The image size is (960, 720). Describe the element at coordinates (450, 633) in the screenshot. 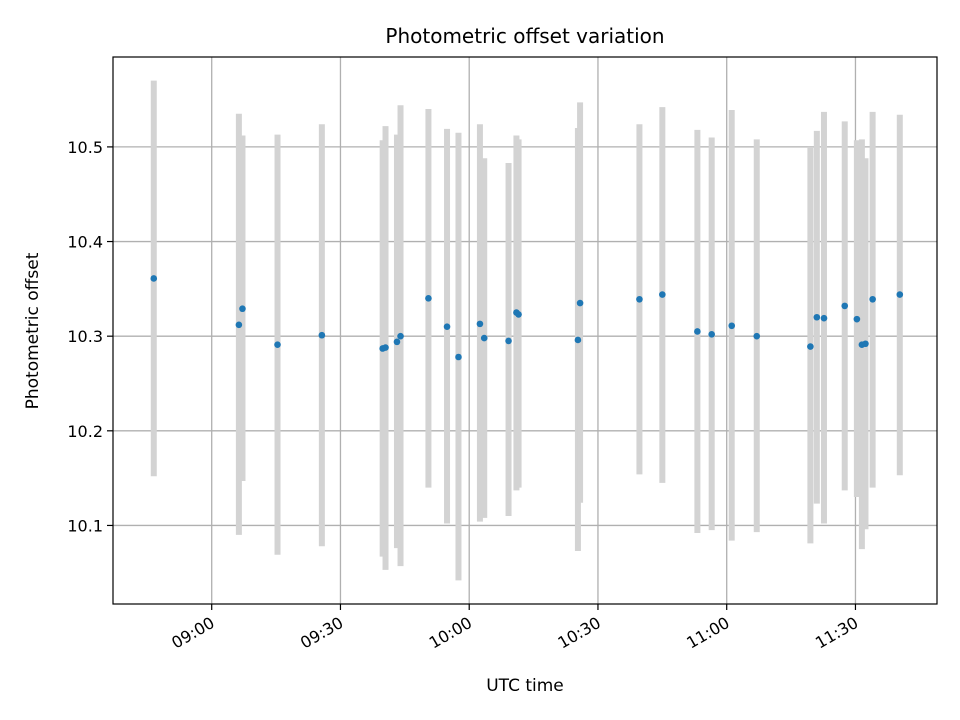

I see `x-tick-label: 10:00` at that location.